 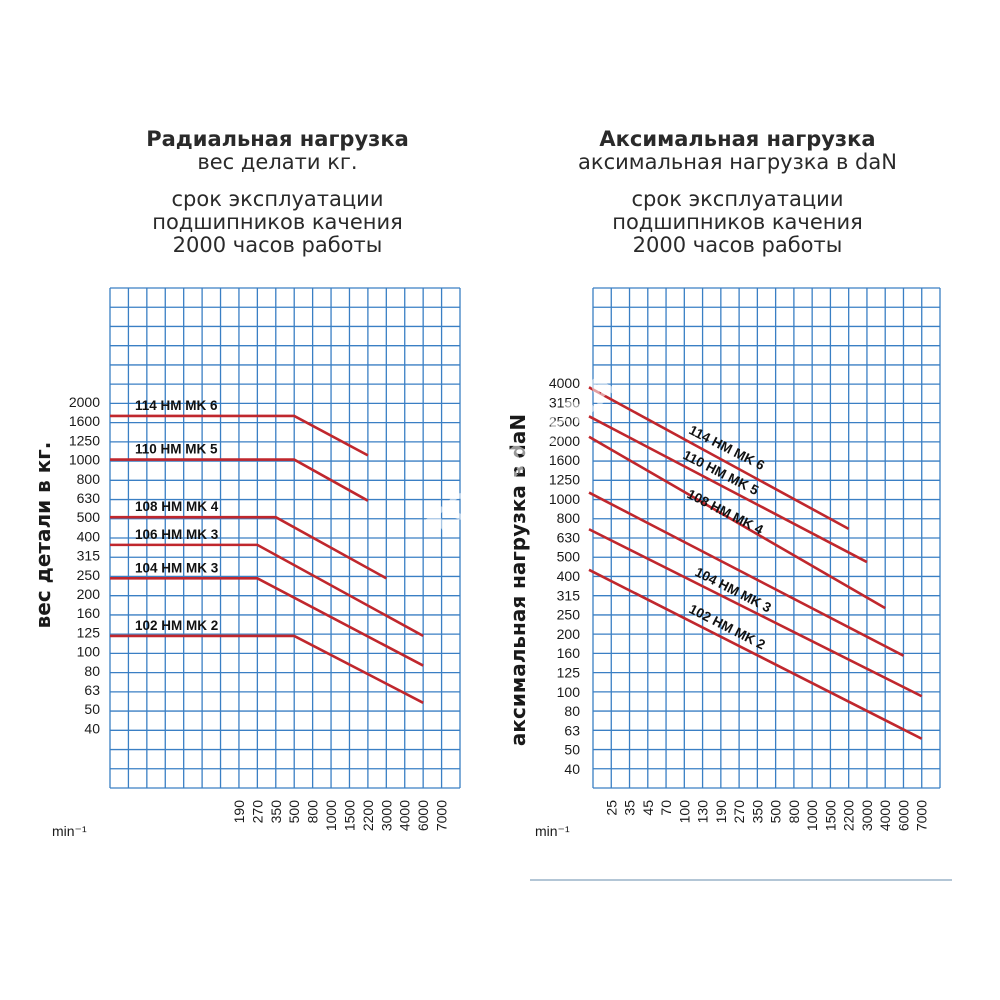 What do you see at coordinates (89, 498) in the screenshot?
I see `left-y-tick-label: 630` at bounding box center [89, 498].